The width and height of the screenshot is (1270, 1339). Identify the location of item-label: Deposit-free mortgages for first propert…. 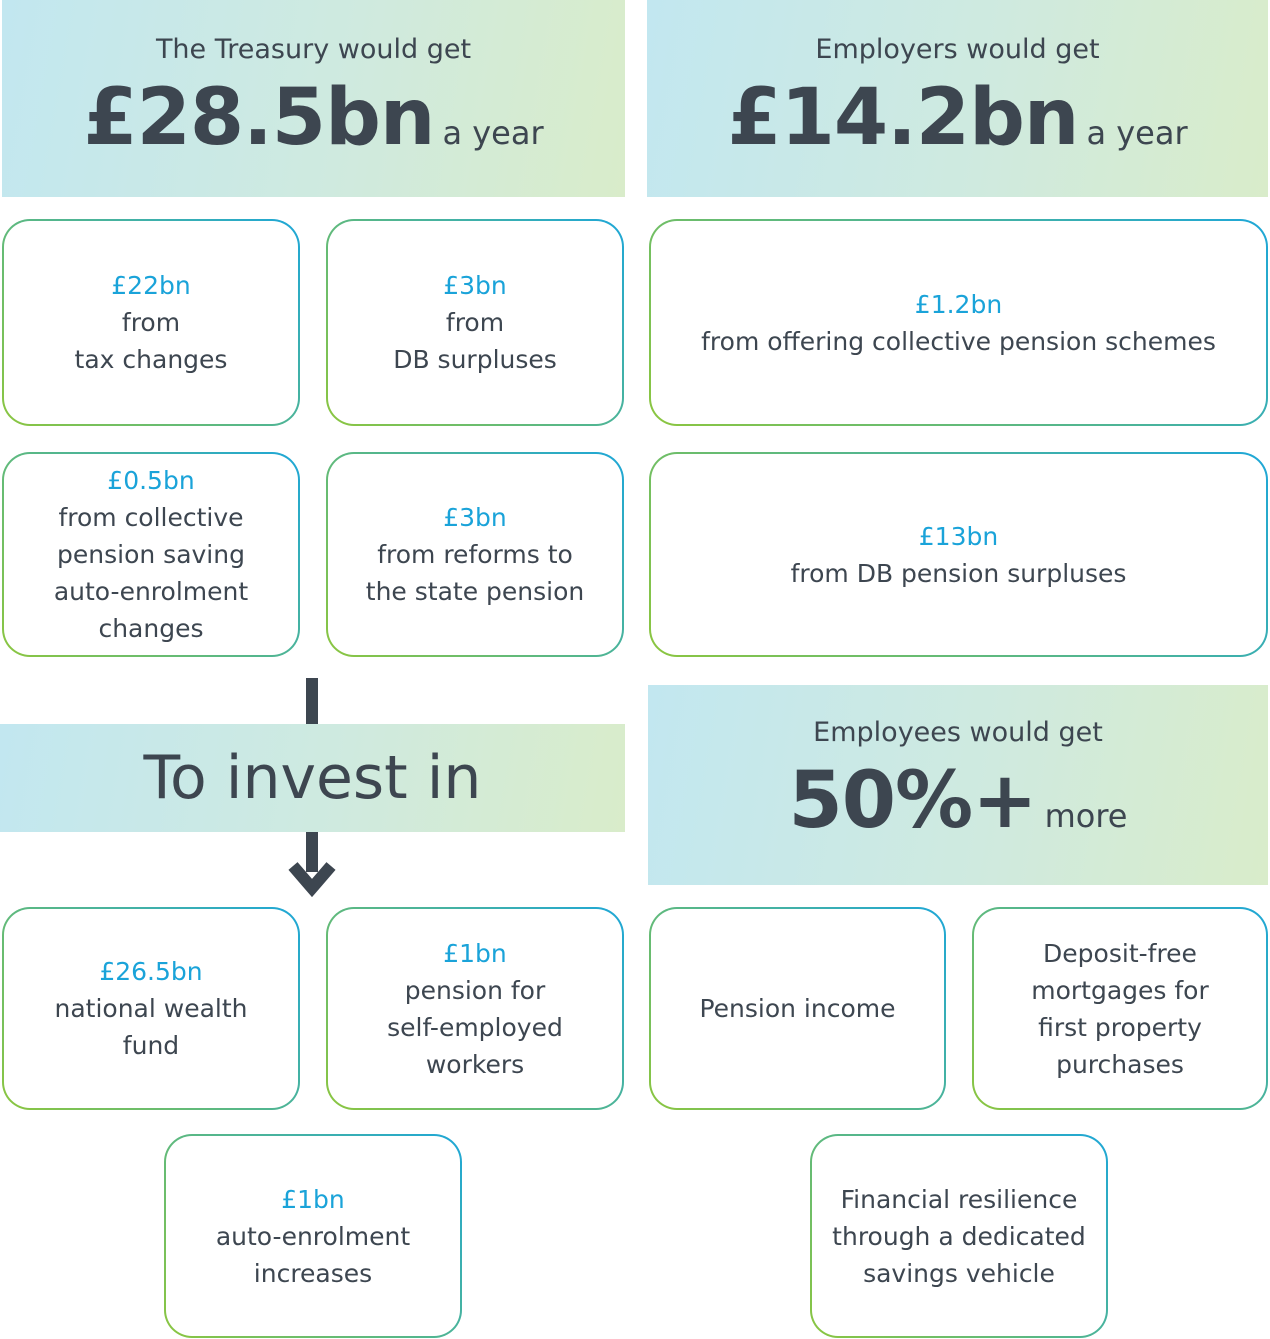
(1120, 1008).